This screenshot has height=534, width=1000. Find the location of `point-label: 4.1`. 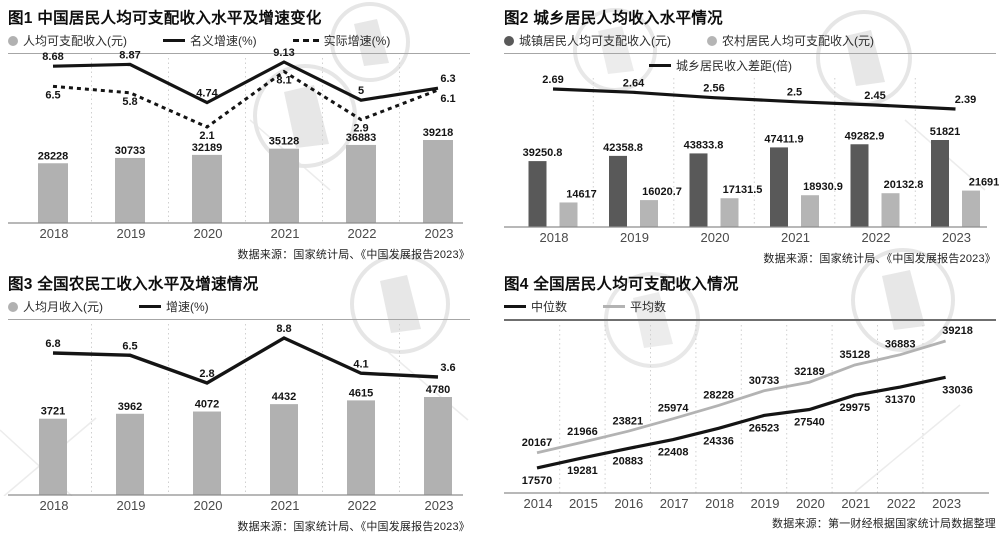

point-label: 4.1 is located at coordinates (360, 364).